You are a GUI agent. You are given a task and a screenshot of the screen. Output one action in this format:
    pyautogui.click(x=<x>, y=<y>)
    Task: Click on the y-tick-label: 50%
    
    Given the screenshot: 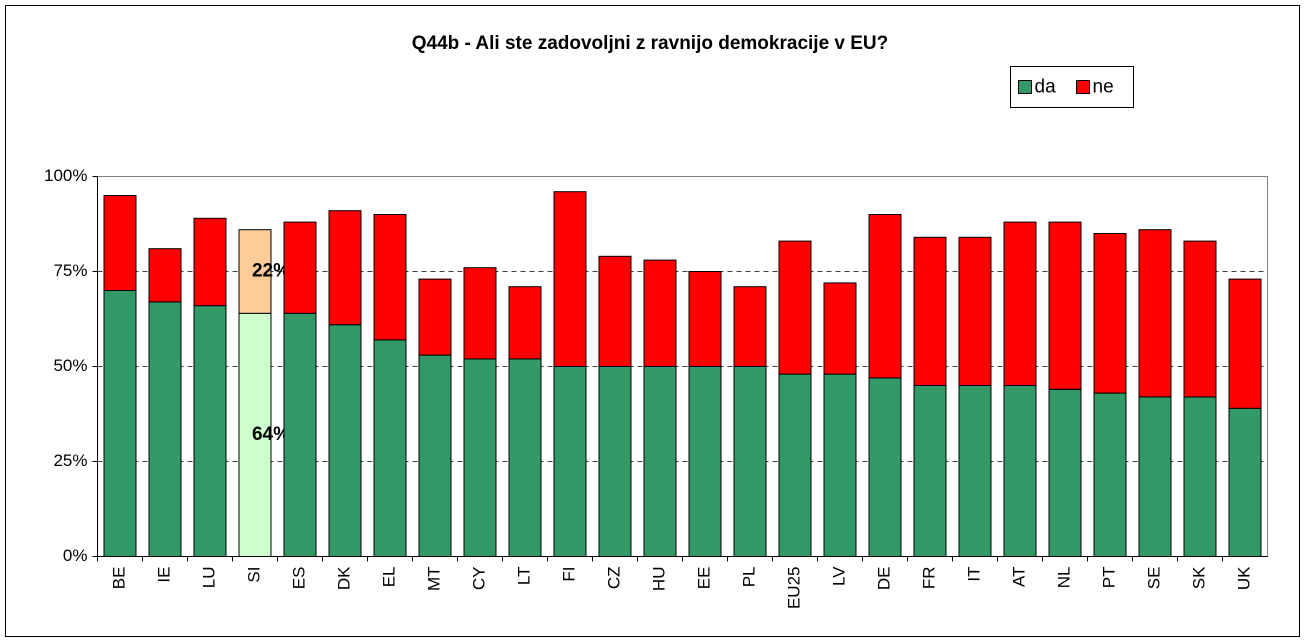 What is the action you would take?
    pyautogui.click(x=70, y=365)
    